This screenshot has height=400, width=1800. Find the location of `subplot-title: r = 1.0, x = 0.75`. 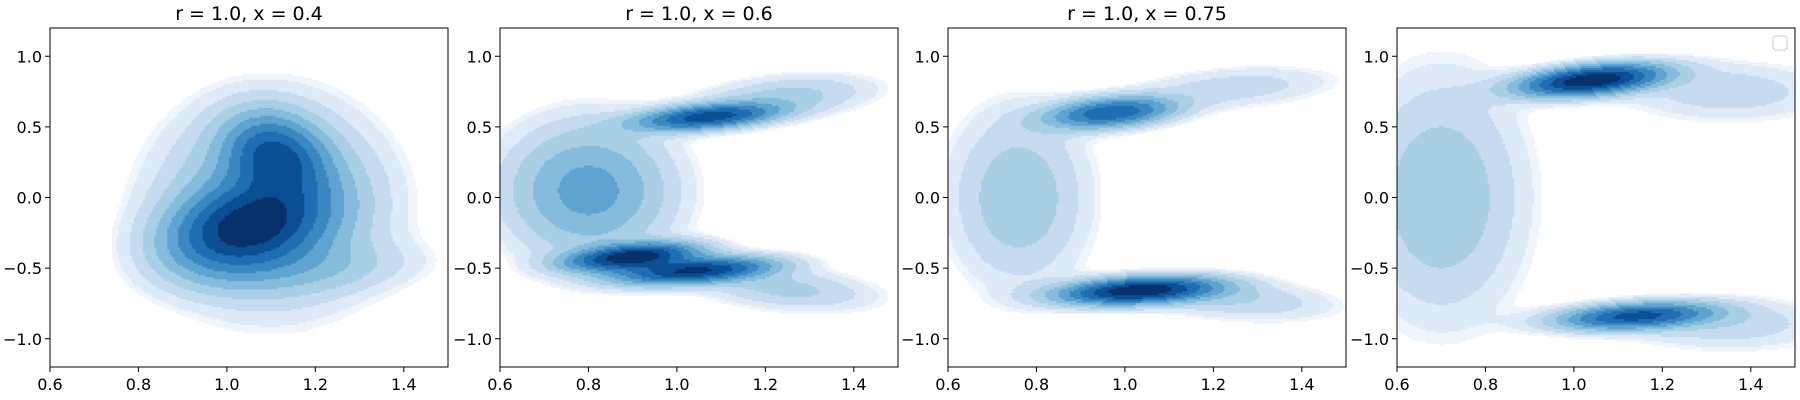

subplot-title: r = 1.0, x = 0.75 is located at coordinates (1147, 14).